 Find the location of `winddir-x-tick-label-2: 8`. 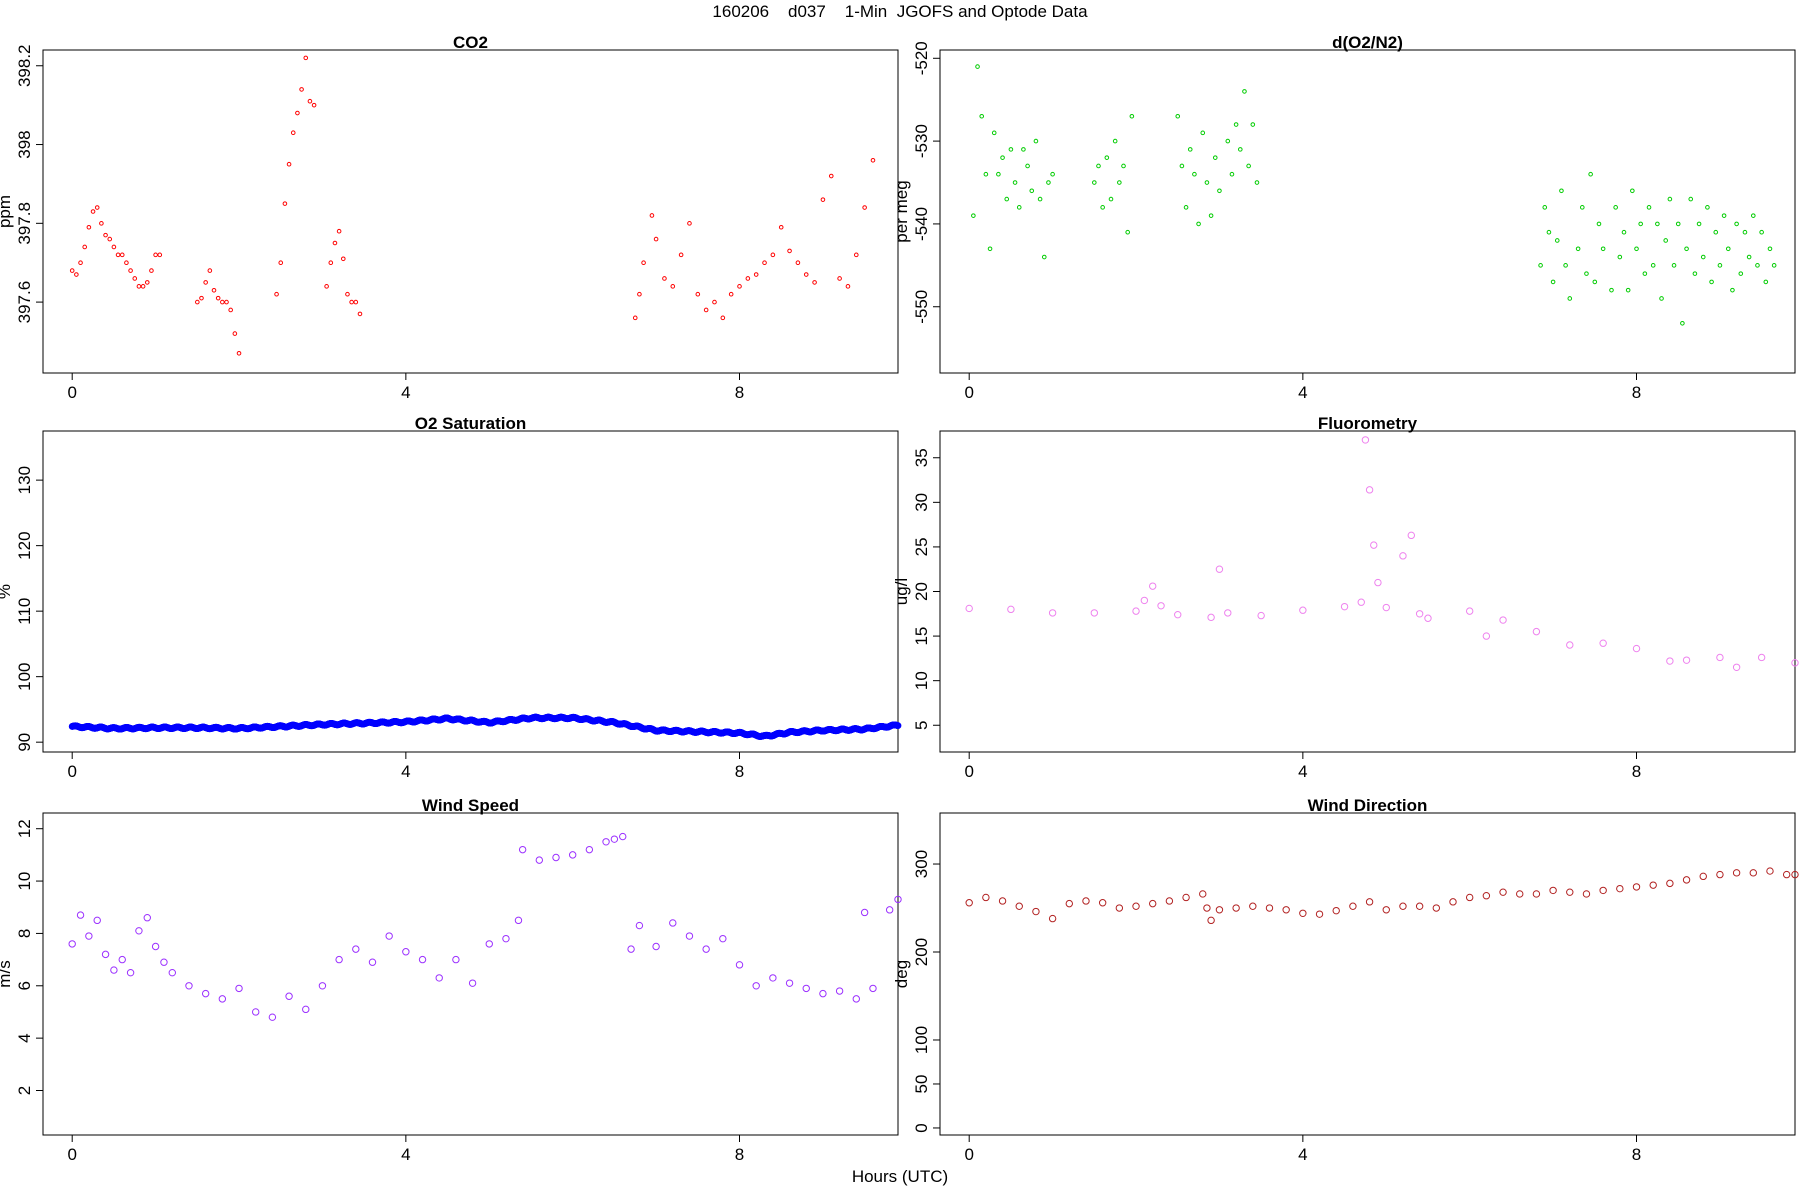

winddir-x-tick-label-2: 8 is located at coordinates (1636, 1154).